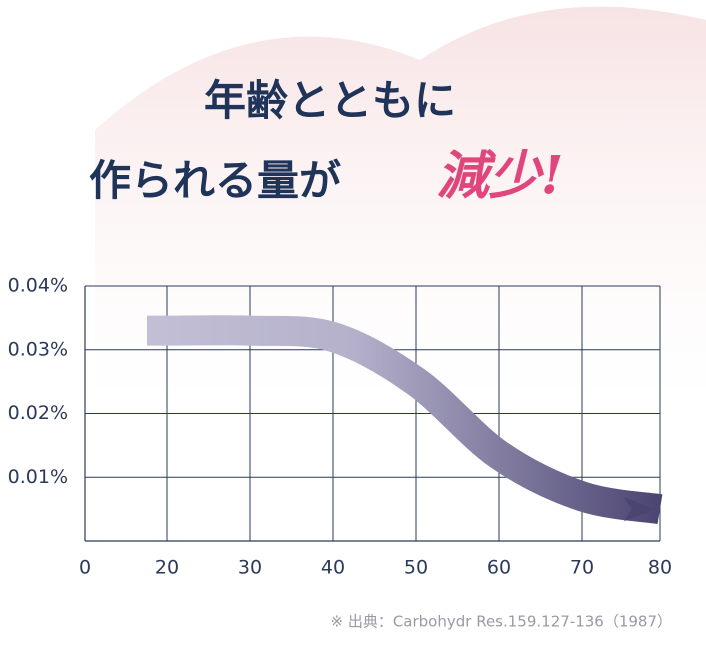 The width and height of the screenshot is (706, 669). What do you see at coordinates (215, 180) in the screenshot?
I see `subtitle: 作られる量が` at bounding box center [215, 180].